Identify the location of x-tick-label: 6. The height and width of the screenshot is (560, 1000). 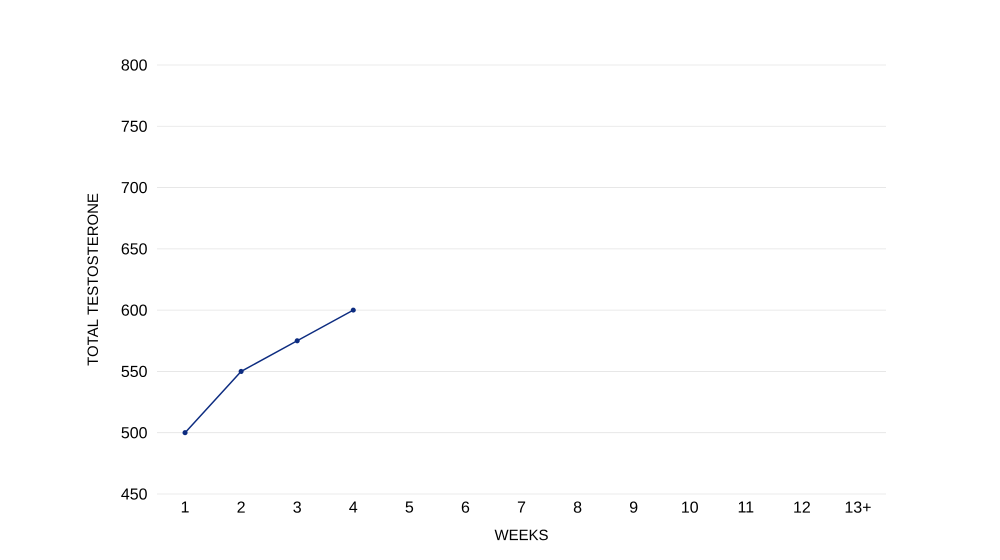
(466, 507).